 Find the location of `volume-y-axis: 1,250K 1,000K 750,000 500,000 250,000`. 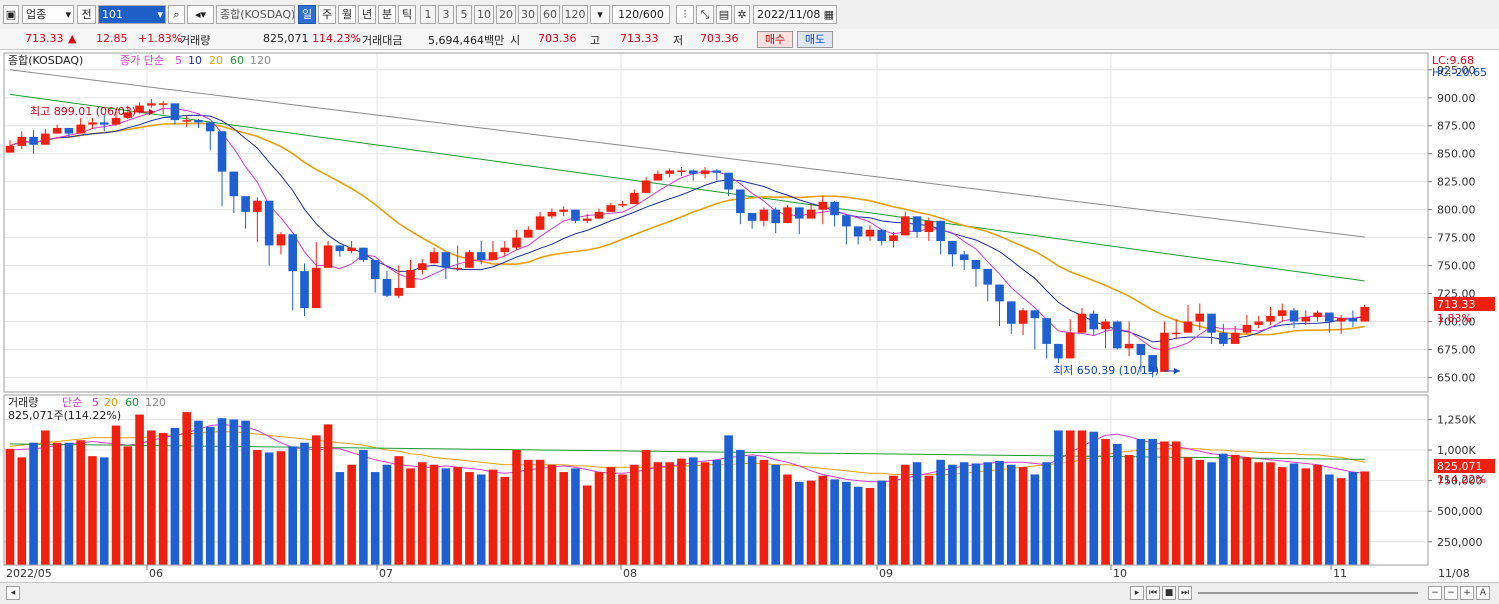

volume-y-axis: 1,250K 1,000K 750,000 500,000 250,000 is located at coordinates (1455, 481).